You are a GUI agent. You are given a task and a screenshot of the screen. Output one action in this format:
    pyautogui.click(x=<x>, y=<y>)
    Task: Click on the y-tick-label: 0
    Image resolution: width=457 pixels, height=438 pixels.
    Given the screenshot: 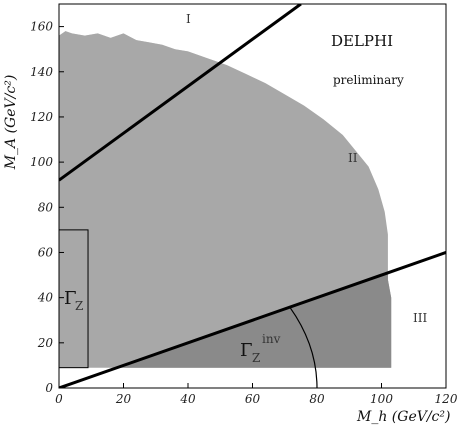 What is the action you would take?
    pyautogui.click(x=49, y=388)
    